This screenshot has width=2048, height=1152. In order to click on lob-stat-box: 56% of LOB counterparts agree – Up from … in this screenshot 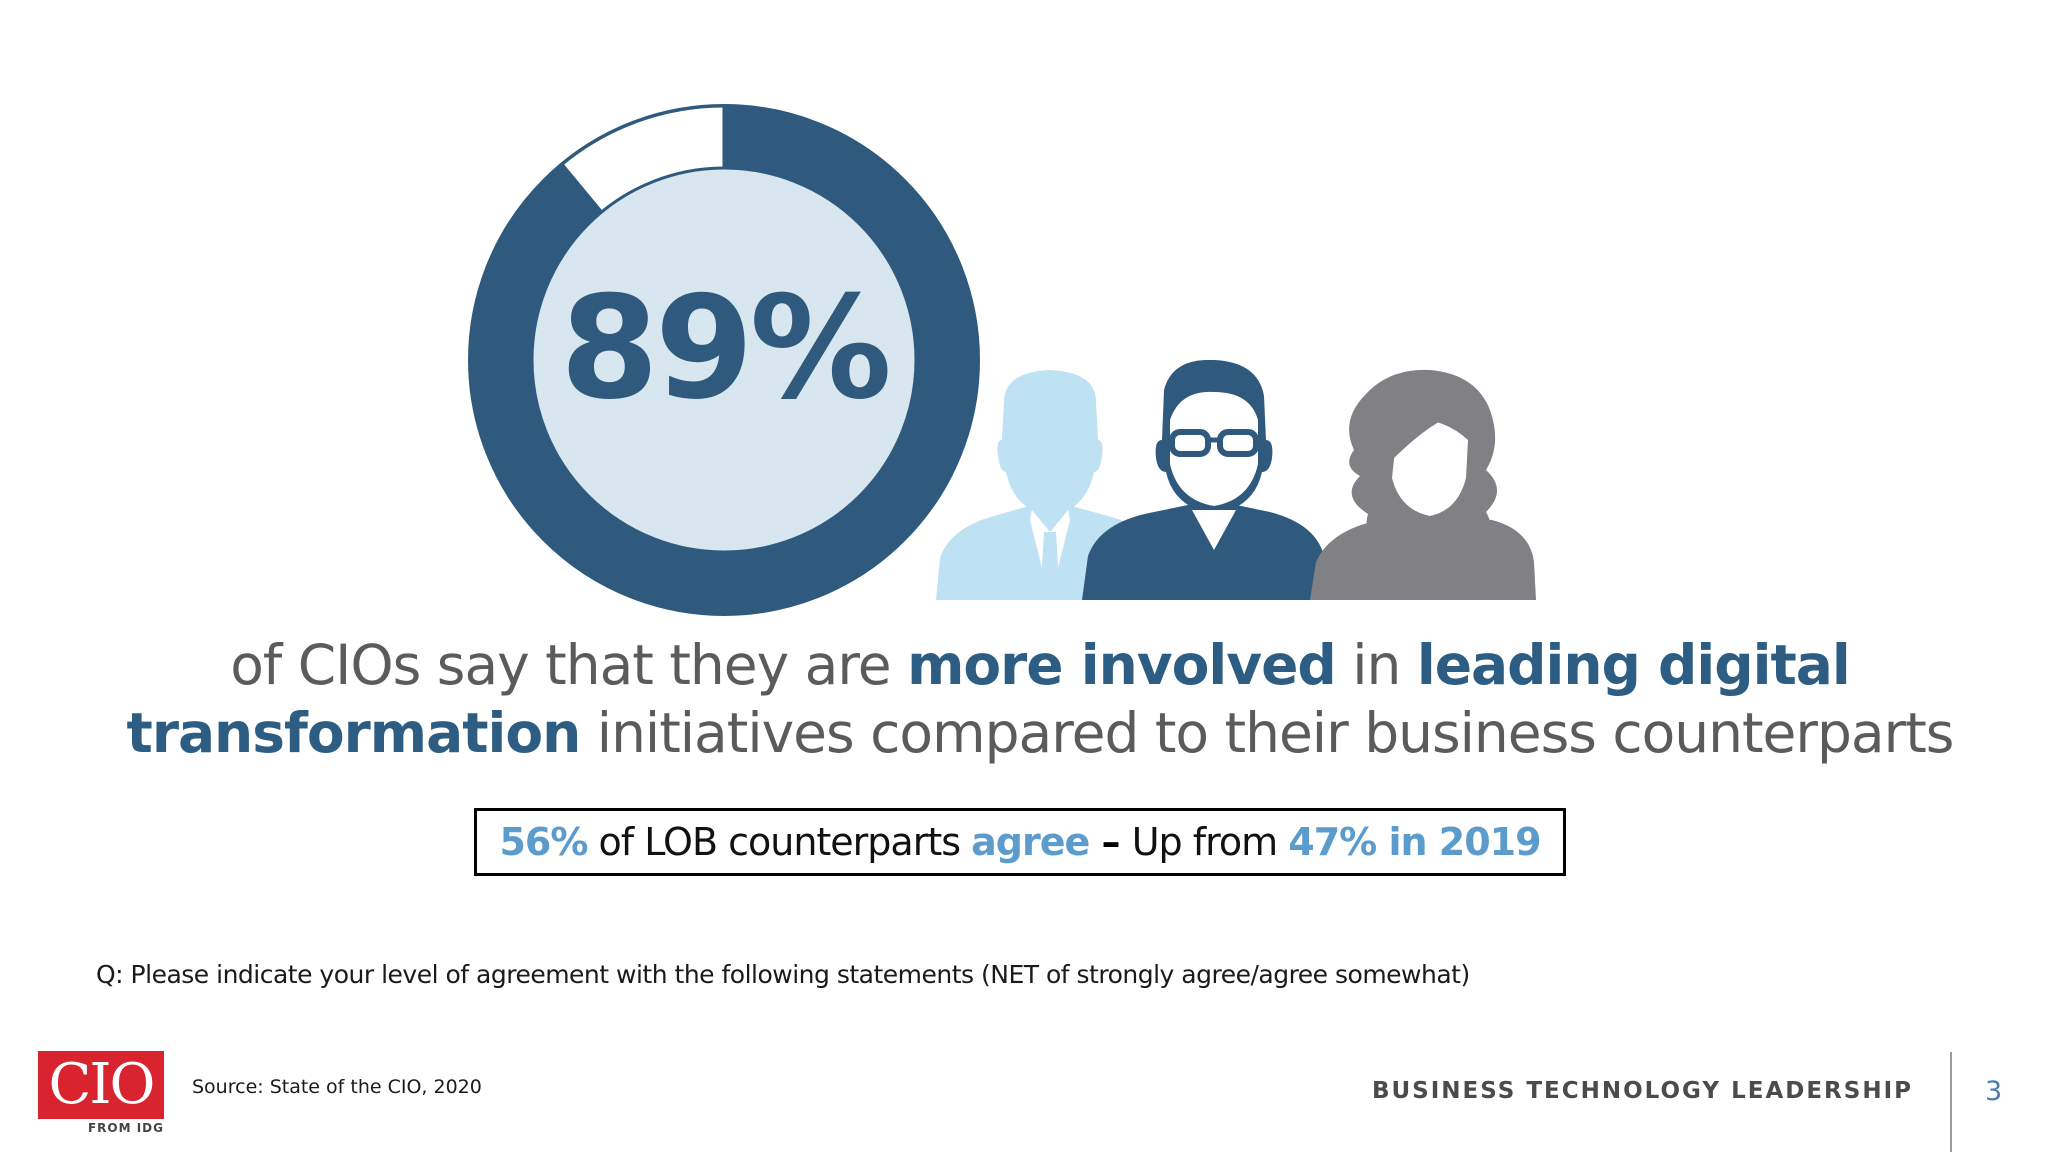, I will do `click(1020, 842)`.